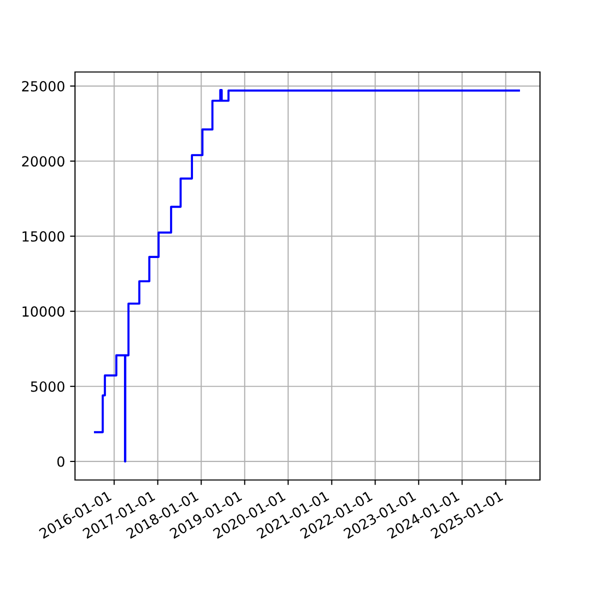 The width and height of the screenshot is (600, 600). What do you see at coordinates (60, 461) in the screenshot?
I see `y-tick-label: 0` at bounding box center [60, 461].